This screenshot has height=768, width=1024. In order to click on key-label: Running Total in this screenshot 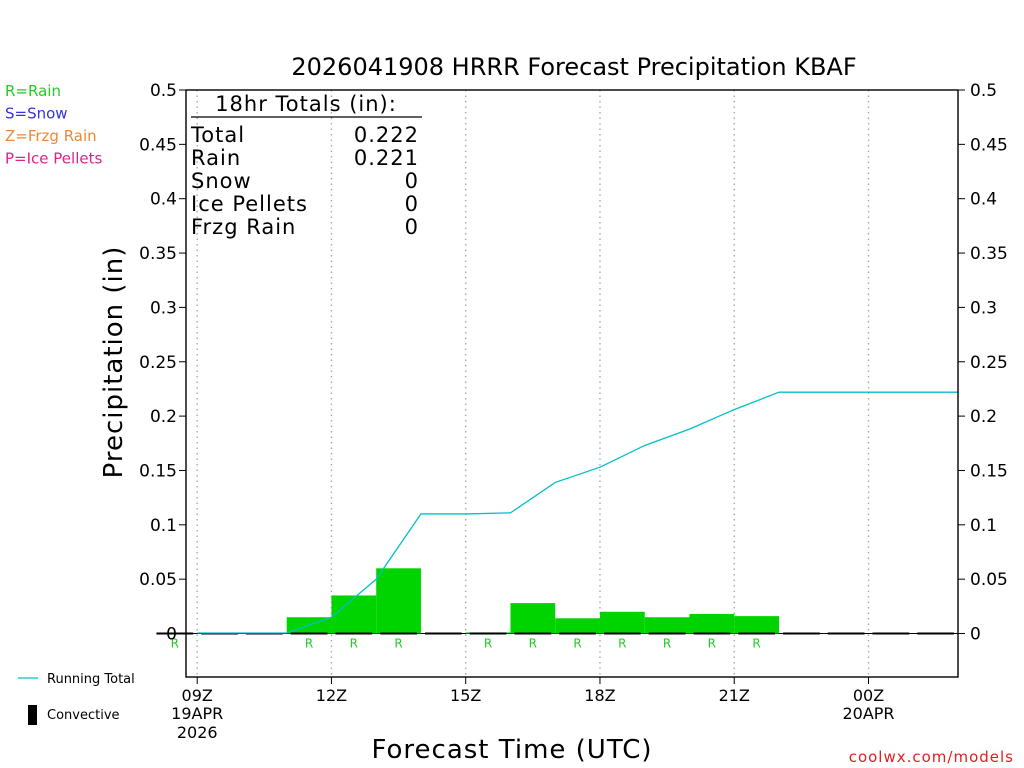, I will do `click(91, 679)`.